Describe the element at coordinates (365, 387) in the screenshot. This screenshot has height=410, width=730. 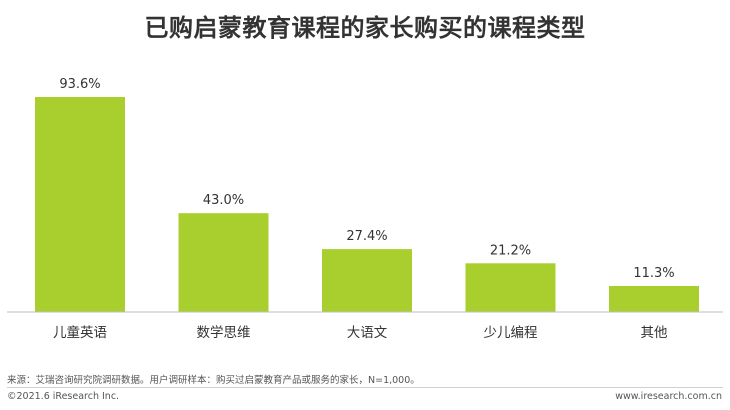
I see `footer-divider` at that location.